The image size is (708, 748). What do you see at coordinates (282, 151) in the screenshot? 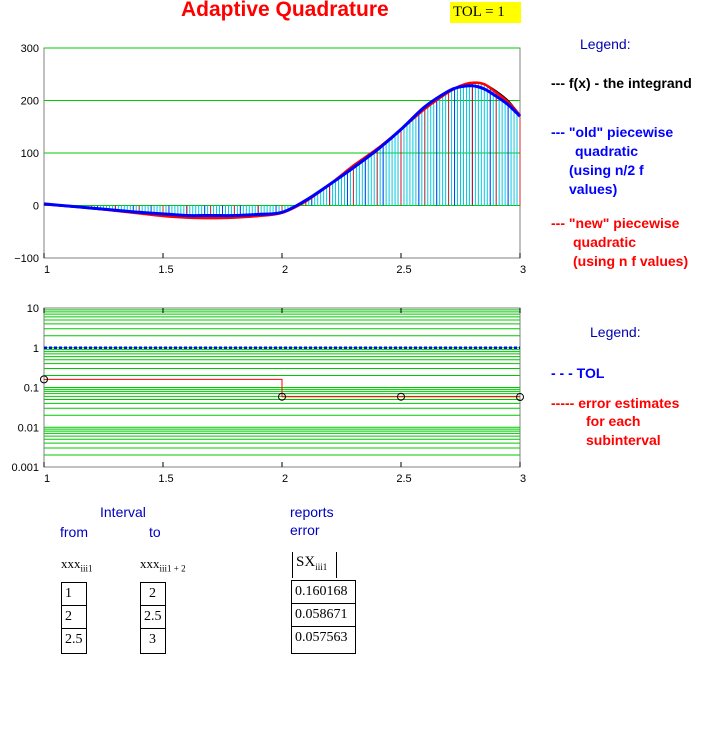
I see `chart1-series-old` at bounding box center [282, 151].